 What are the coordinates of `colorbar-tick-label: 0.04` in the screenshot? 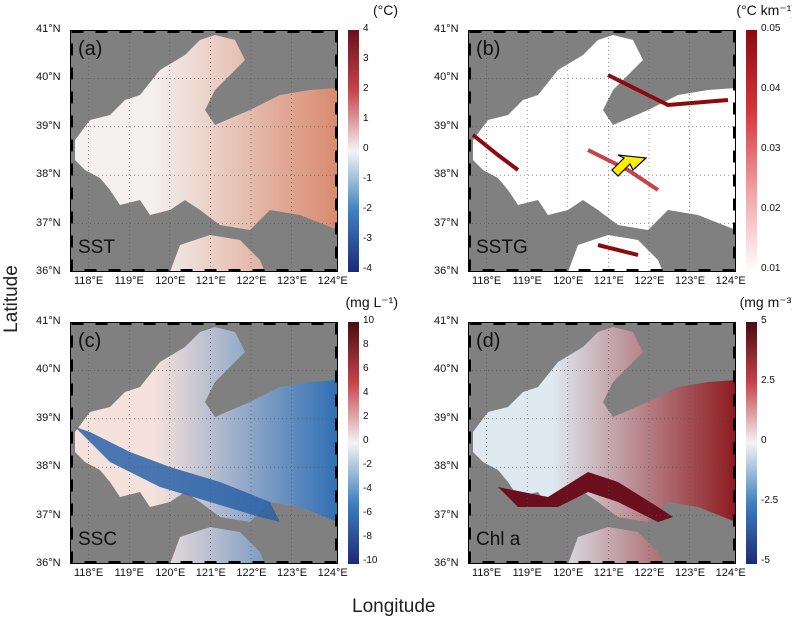 It's located at (771, 88).